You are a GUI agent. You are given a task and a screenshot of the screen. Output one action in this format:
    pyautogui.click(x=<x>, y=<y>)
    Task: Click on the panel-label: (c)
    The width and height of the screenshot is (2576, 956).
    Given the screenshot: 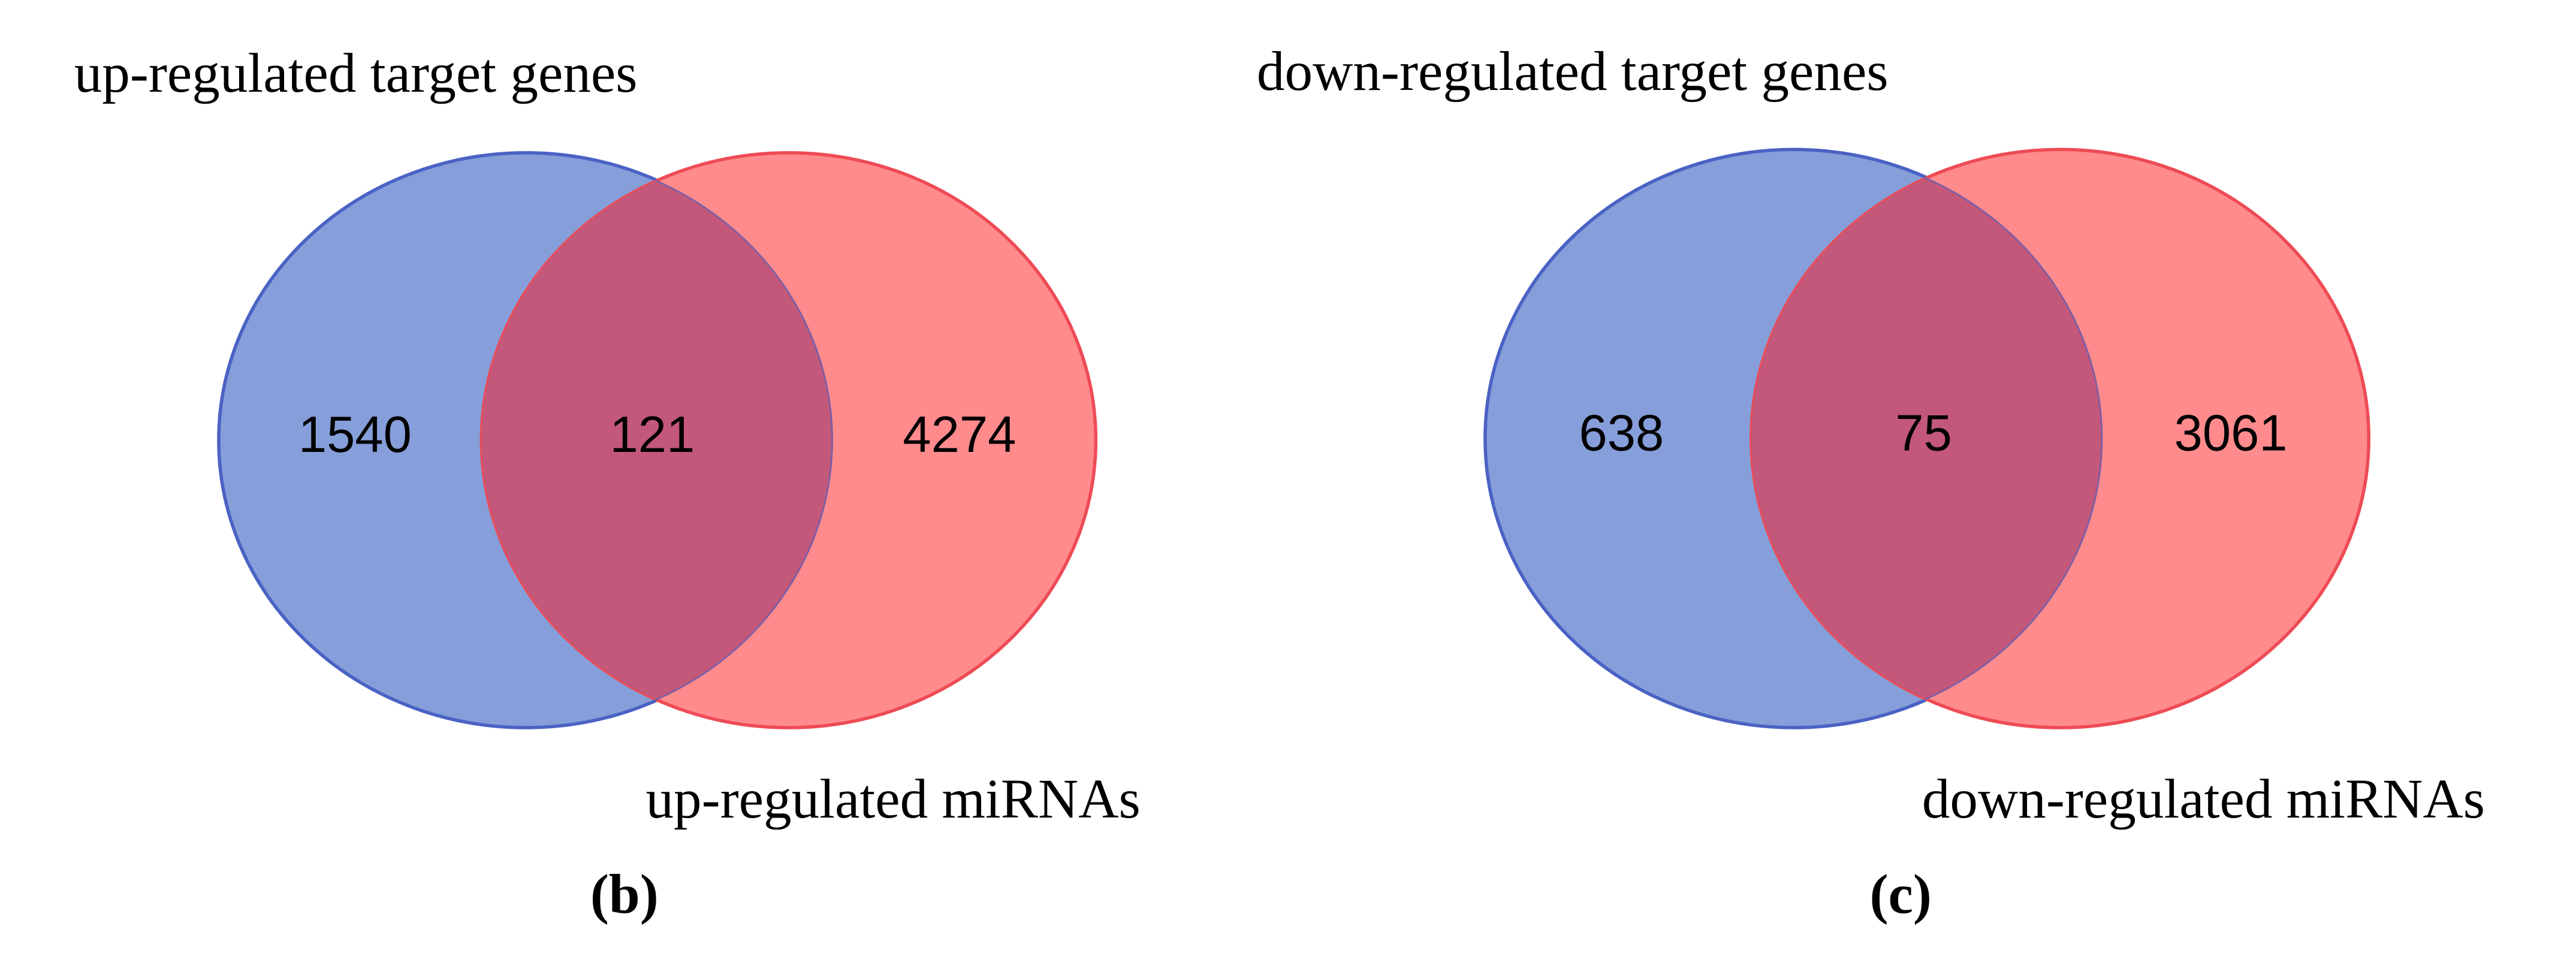 What is the action you would take?
    pyautogui.click(x=1901, y=894)
    